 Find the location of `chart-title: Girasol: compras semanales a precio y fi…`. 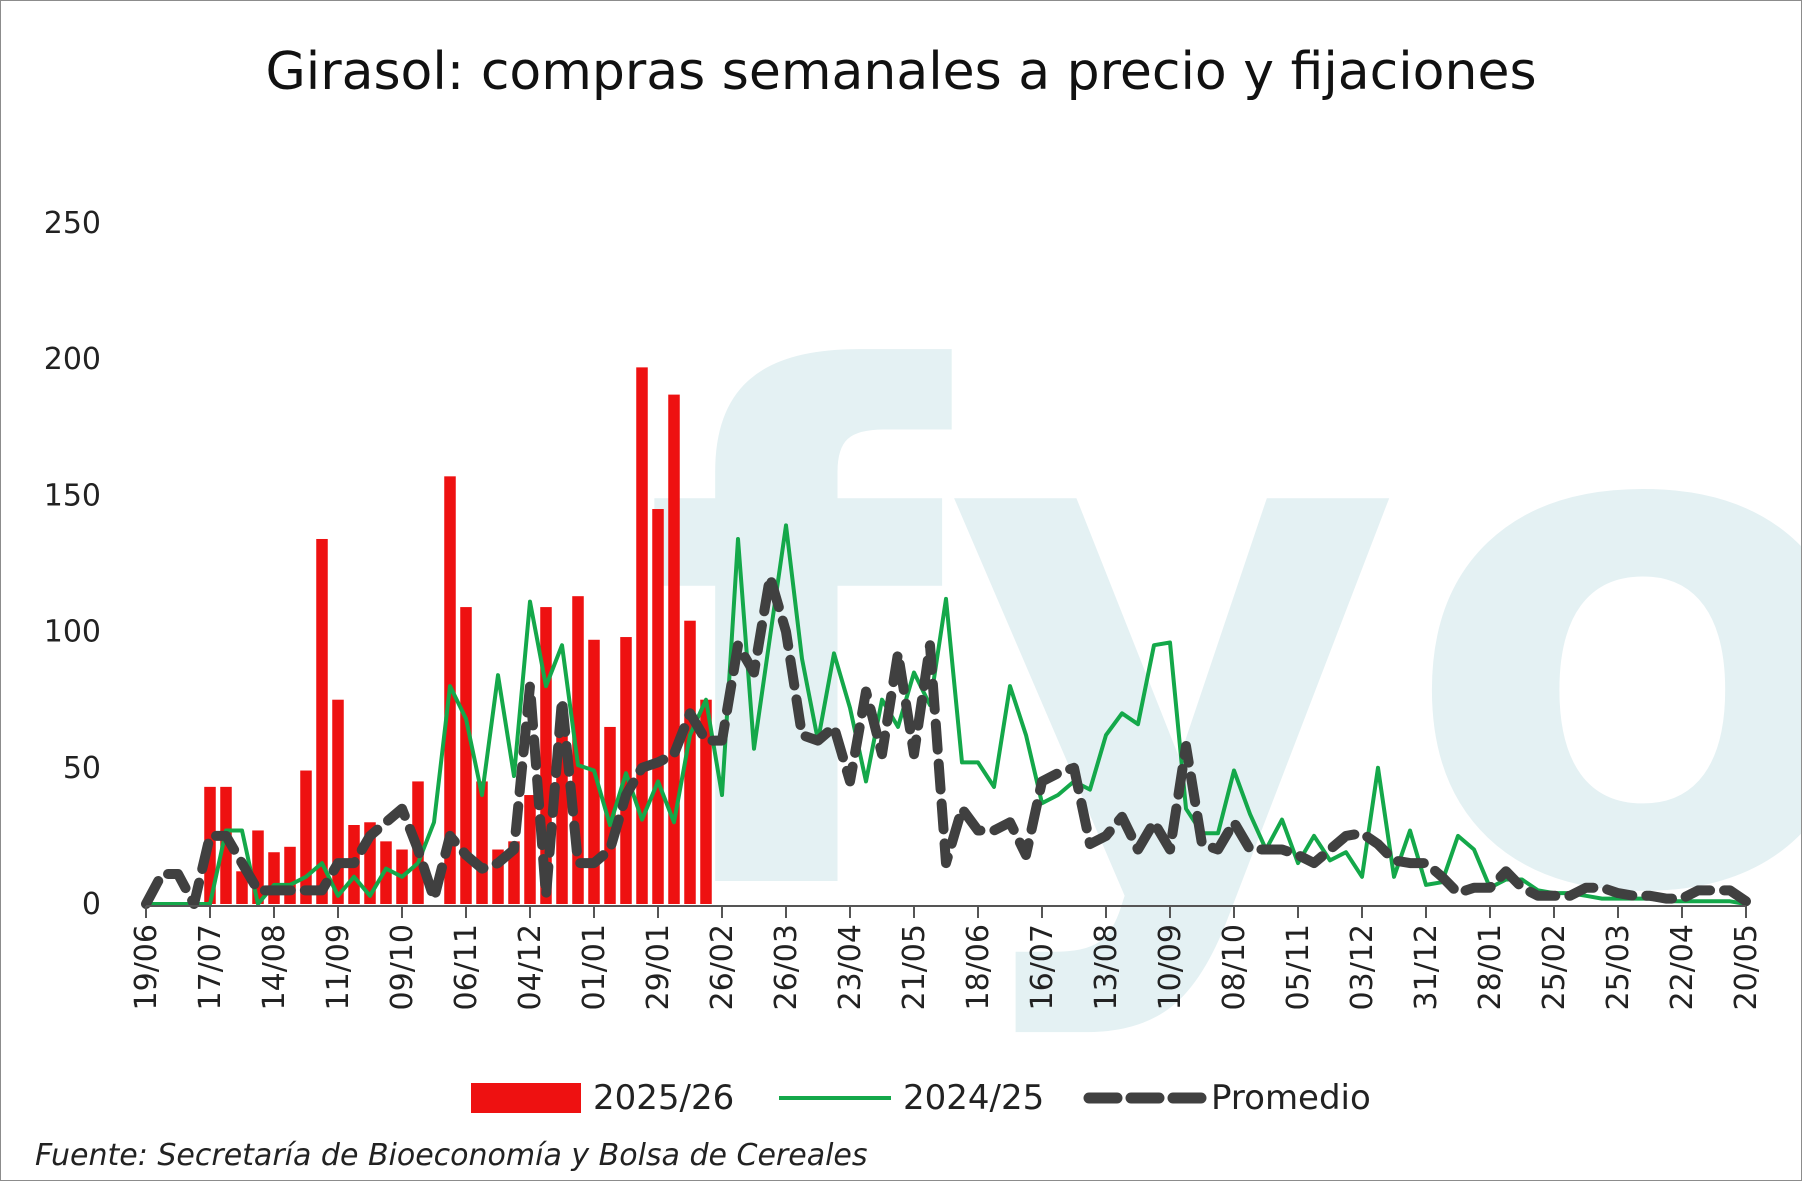

chart-title: Girasol: compras semanales a precio y fi… is located at coordinates (900, 72).